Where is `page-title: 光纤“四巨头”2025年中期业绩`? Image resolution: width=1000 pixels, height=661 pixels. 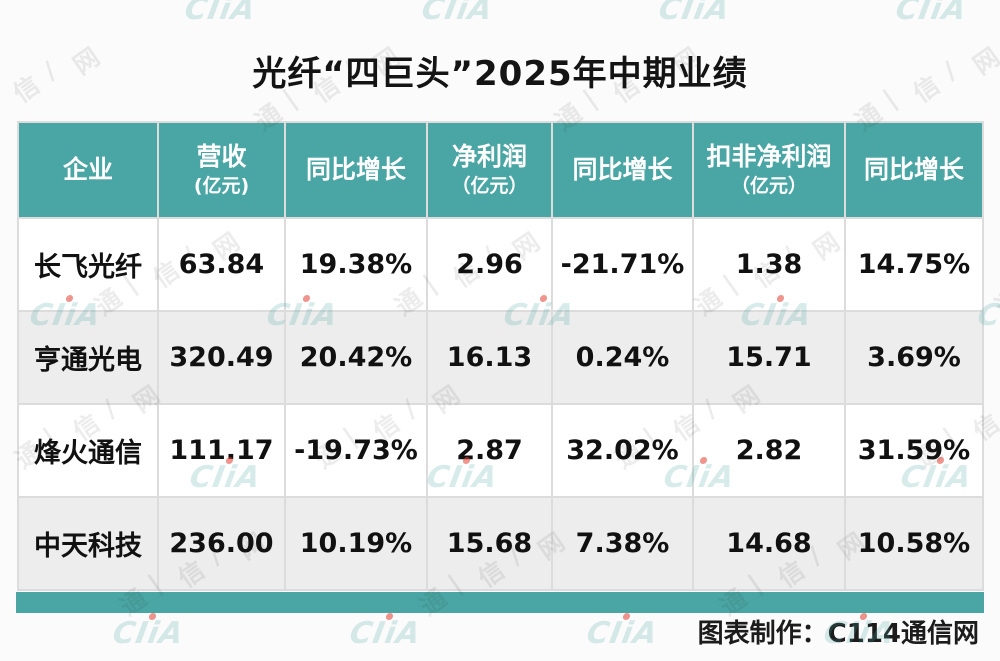
page-title: 光纤“四巨头”2025年中期业绩 is located at coordinates (500, 74).